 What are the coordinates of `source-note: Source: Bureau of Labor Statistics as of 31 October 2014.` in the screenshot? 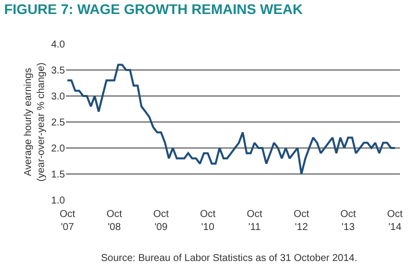 It's located at (229, 258).